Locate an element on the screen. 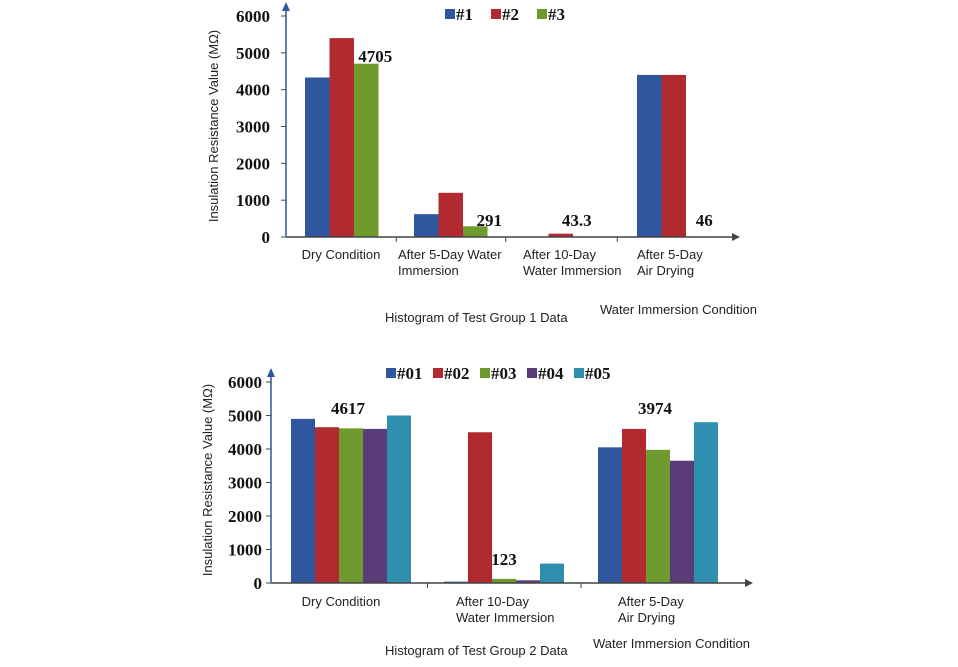 The height and width of the screenshot is (667, 958). data-label: 123 is located at coordinates (504, 559).